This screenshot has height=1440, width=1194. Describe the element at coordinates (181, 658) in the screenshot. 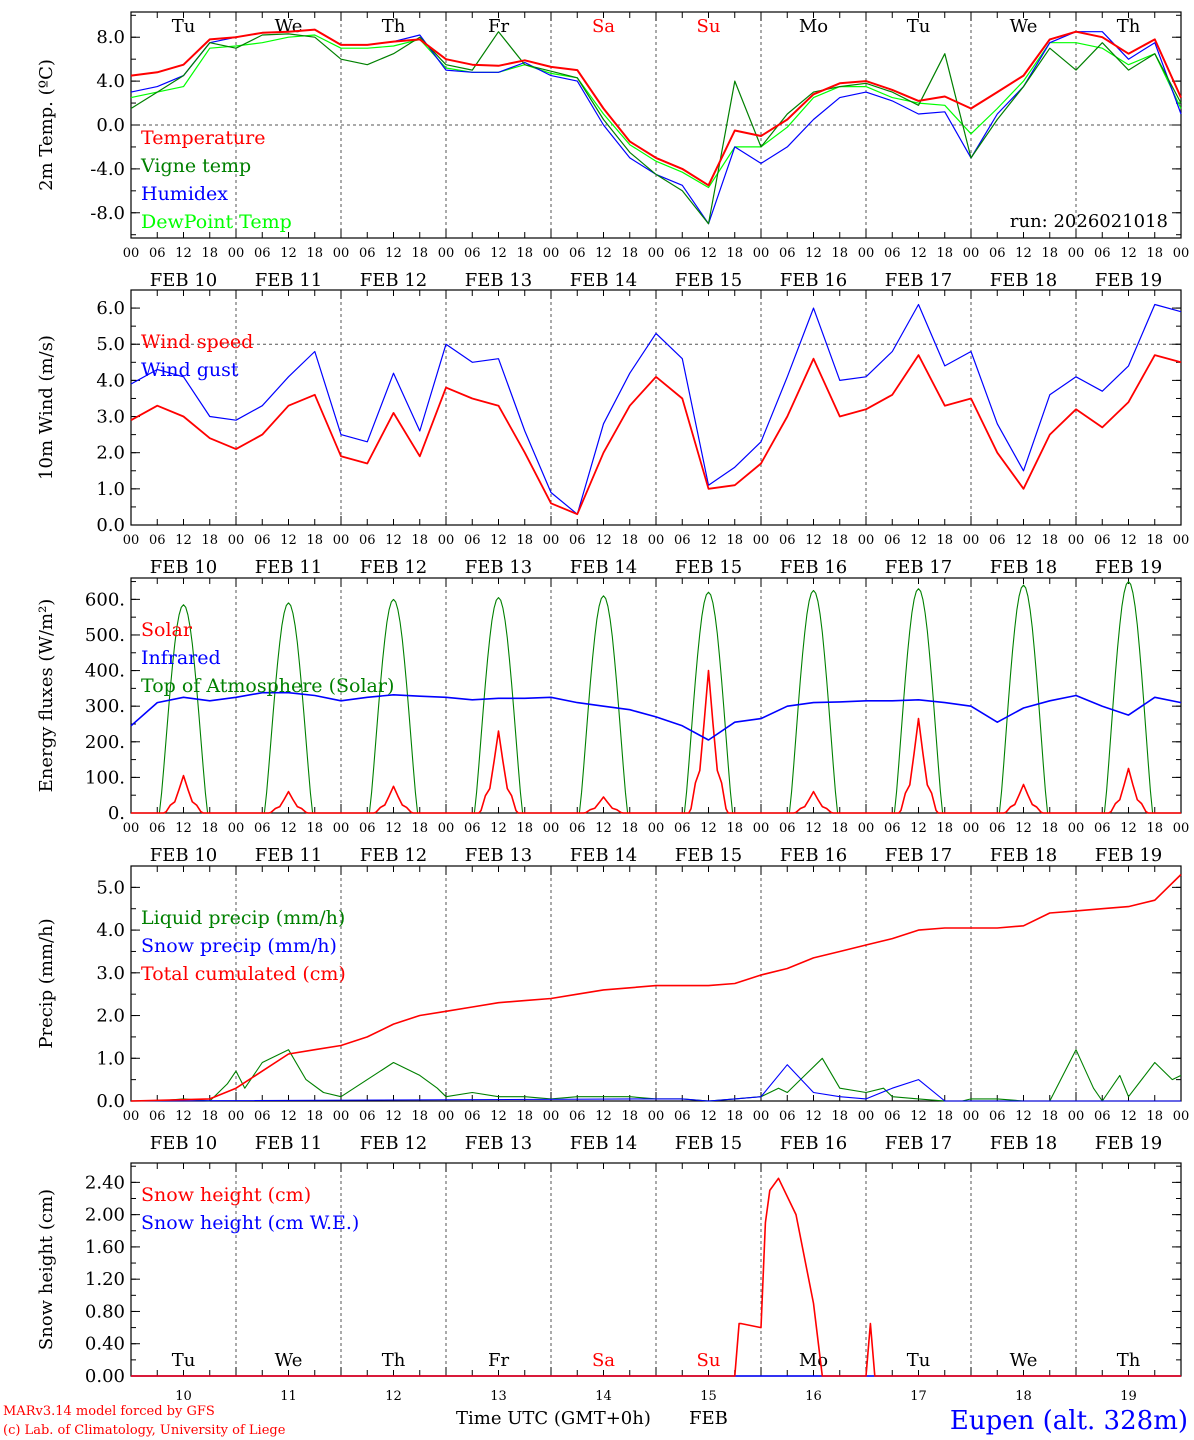

I see `legend-entry: Infrared` at that location.